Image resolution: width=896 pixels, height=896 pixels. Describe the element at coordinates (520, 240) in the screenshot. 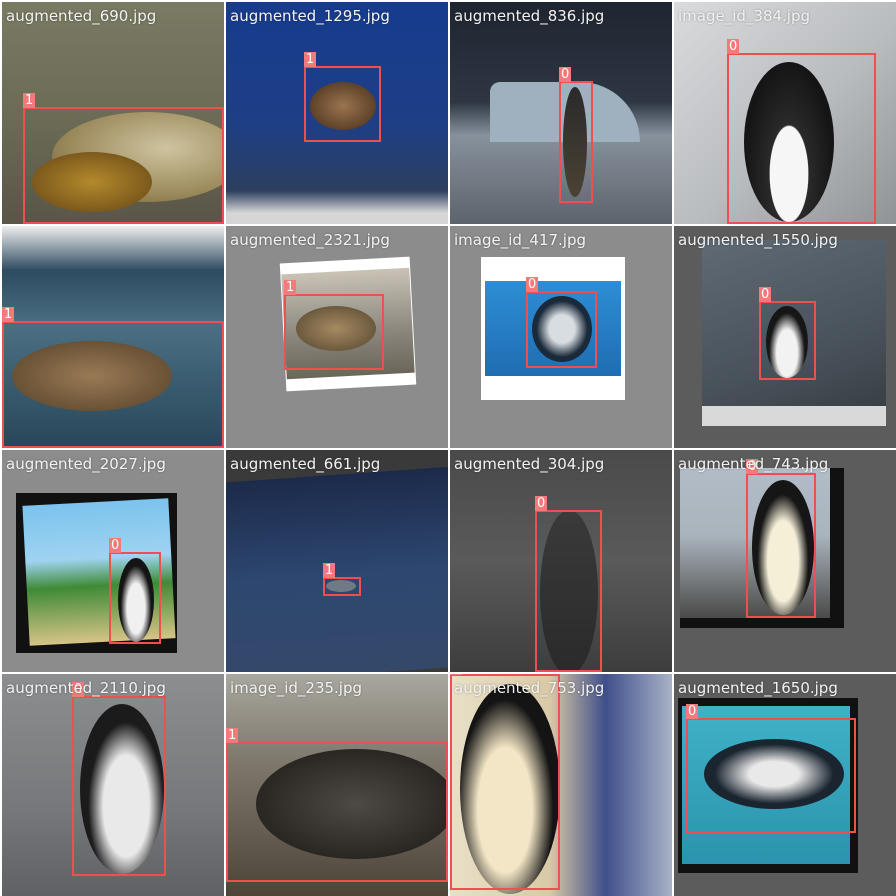

I see `tile-filename: image_id_417.jpg` at that location.